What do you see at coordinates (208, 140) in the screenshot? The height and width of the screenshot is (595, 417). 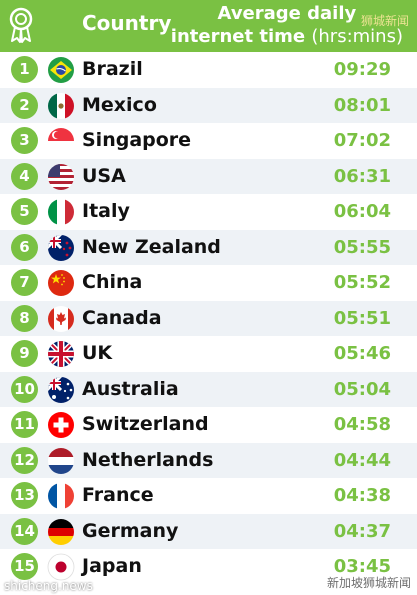 I see `table-row: 3 Singapore 07:02` at bounding box center [208, 140].